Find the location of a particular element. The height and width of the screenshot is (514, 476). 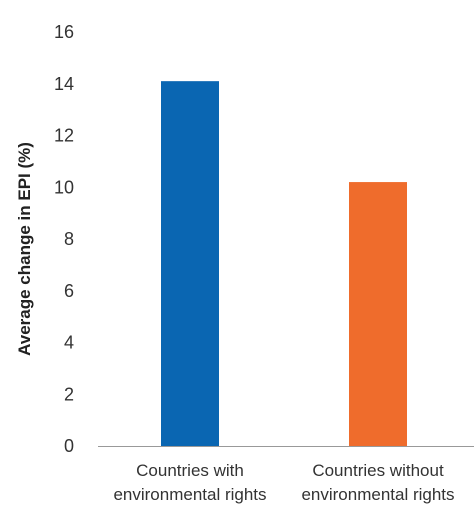

y-tick-label: 10 is located at coordinates (64, 187).